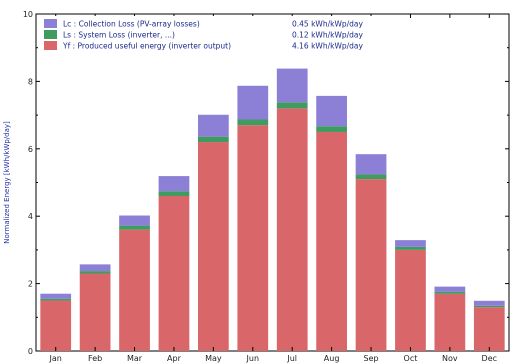 Image resolution: width=515 pixels, height=364 pixels. Describe the element at coordinates (30, 81) in the screenshot. I see `y-tick-label: 8` at that location.